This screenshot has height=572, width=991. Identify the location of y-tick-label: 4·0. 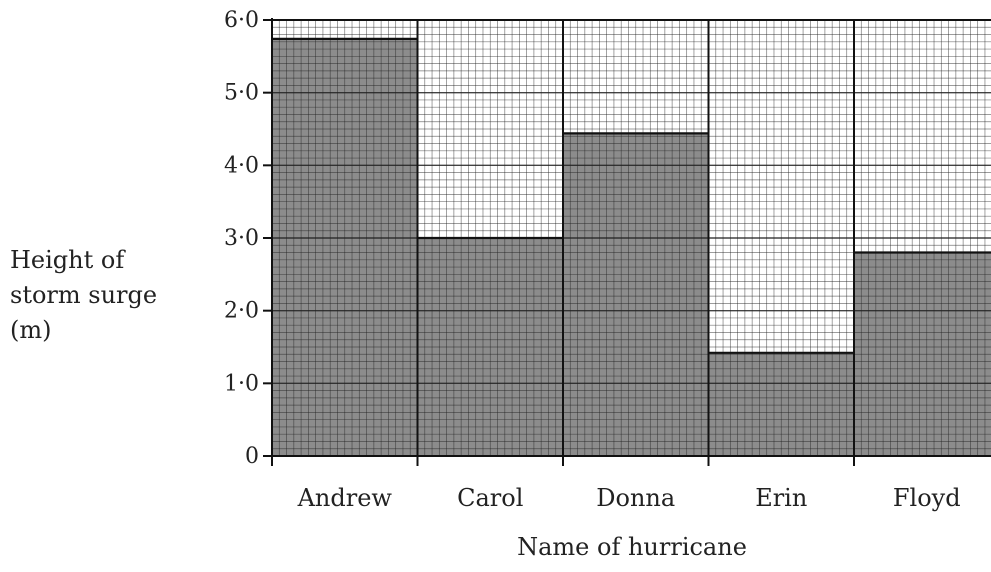
(241, 165).